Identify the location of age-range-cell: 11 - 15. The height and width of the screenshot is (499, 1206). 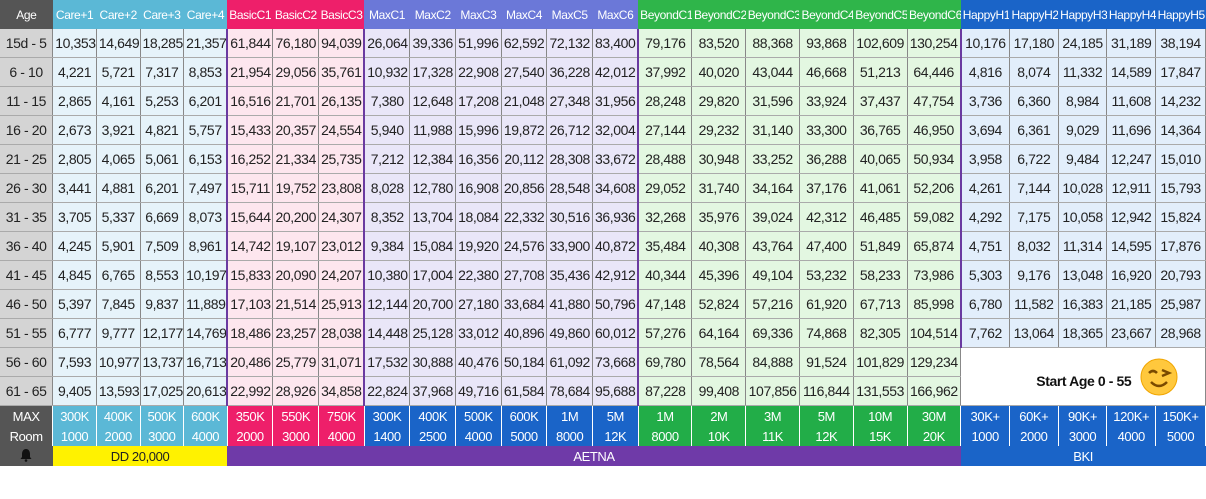
(27, 101).